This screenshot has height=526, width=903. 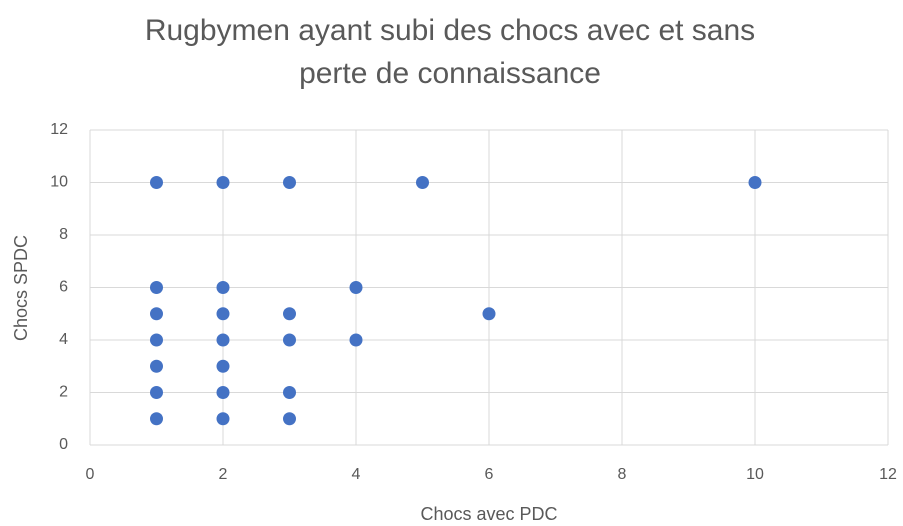 I want to click on y-tick-label: 0, so click(x=63, y=444).